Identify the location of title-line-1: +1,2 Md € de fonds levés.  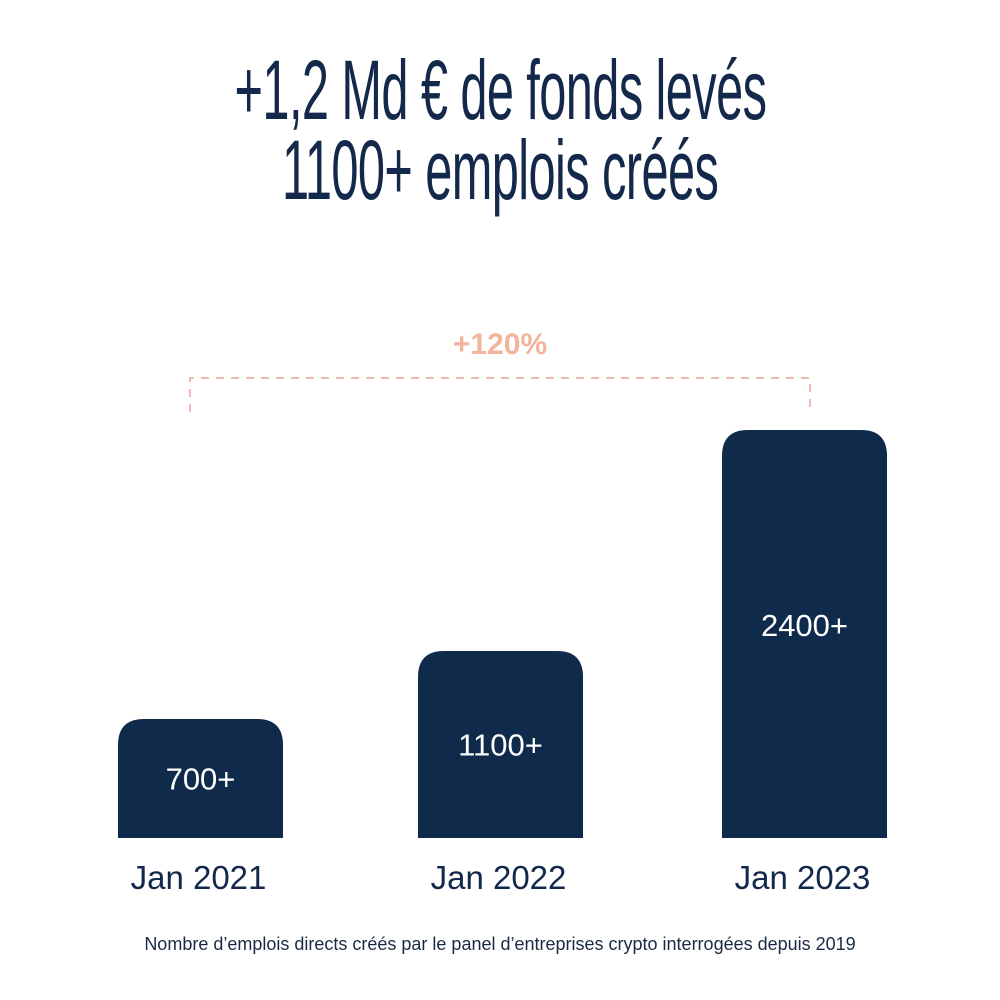
(500, 90).